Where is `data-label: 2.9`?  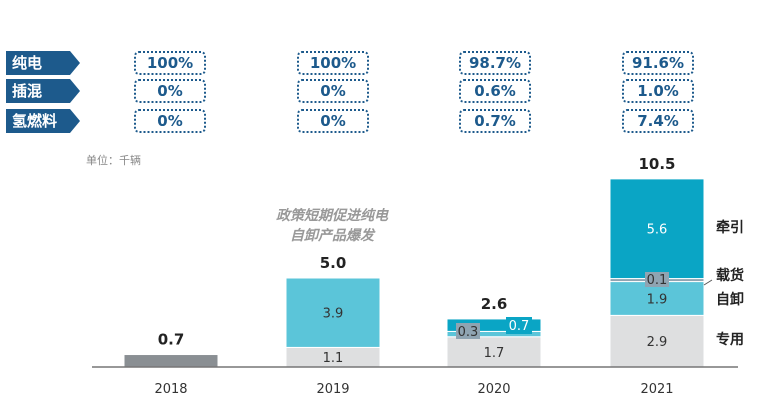 data-label: 2.9 is located at coordinates (657, 342).